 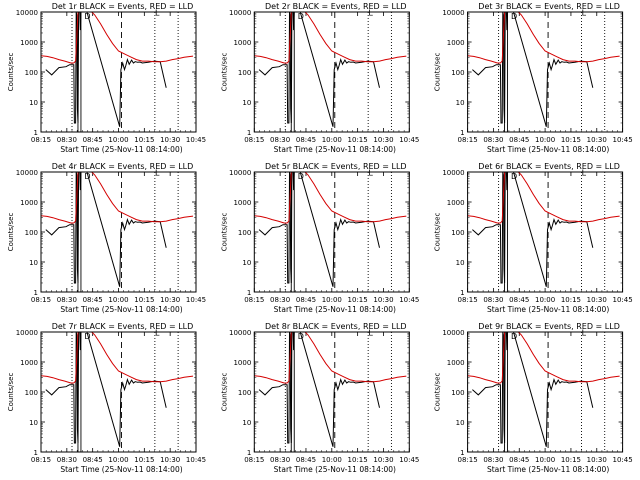 I want to click on panel-title: Det 2r BLACK = Events, RED = LLD, so click(x=336, y=6).